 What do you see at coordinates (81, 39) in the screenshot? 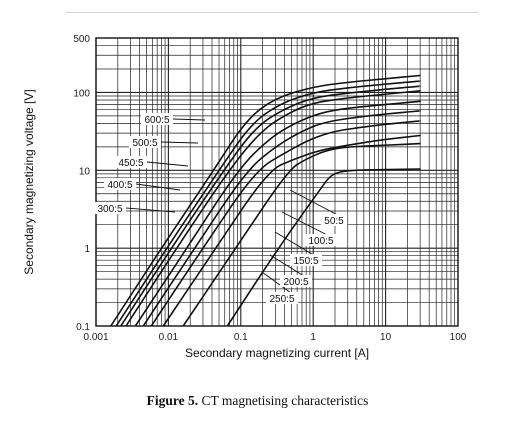
I see `y-tick-label: 500` at bounding box center [81, 39].